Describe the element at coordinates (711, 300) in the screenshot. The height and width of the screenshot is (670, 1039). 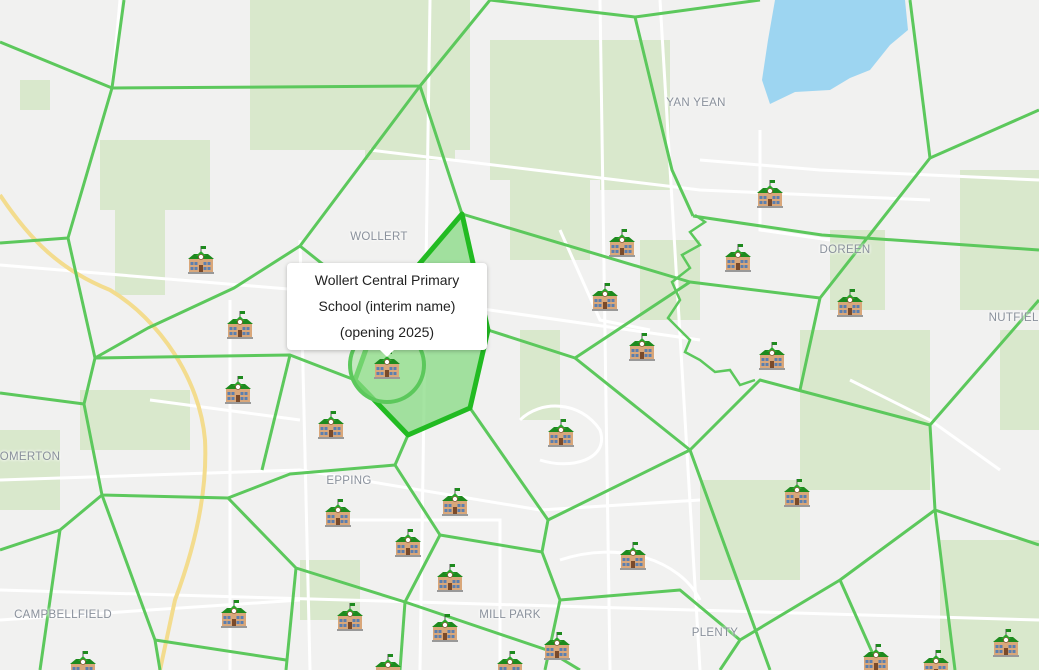
I see `creek-boundary` at that location.